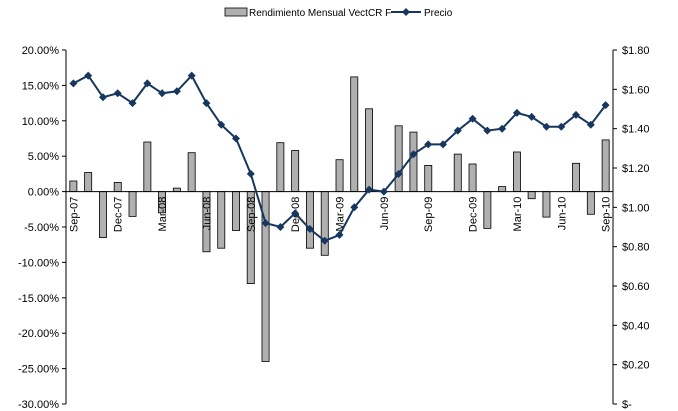  What do you see at coordinates (627, 405) in the screenshot?
I see `right-tick-label: $-` at bounding box center [627, 405].